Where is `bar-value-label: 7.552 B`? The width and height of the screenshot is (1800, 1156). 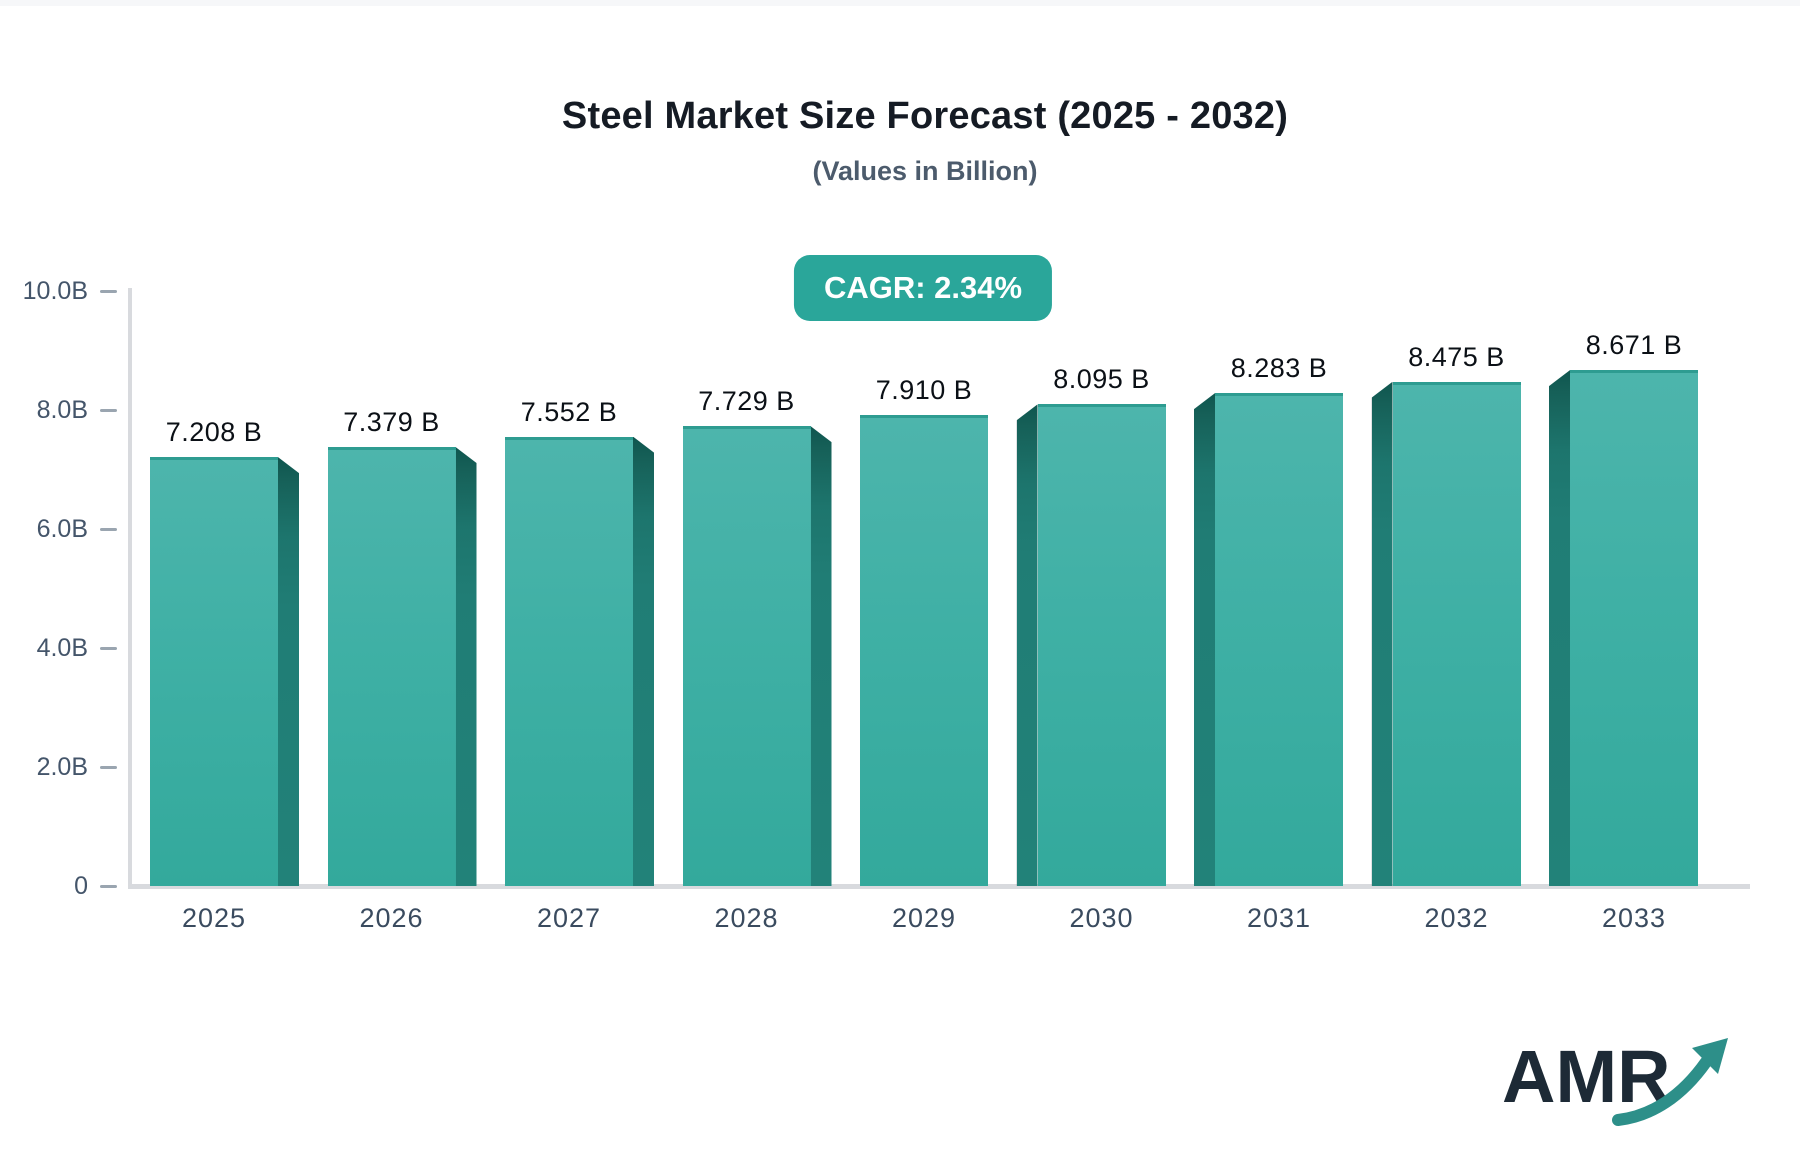
bar-value-label: 7.552 B is located at coordinates (569, 411).